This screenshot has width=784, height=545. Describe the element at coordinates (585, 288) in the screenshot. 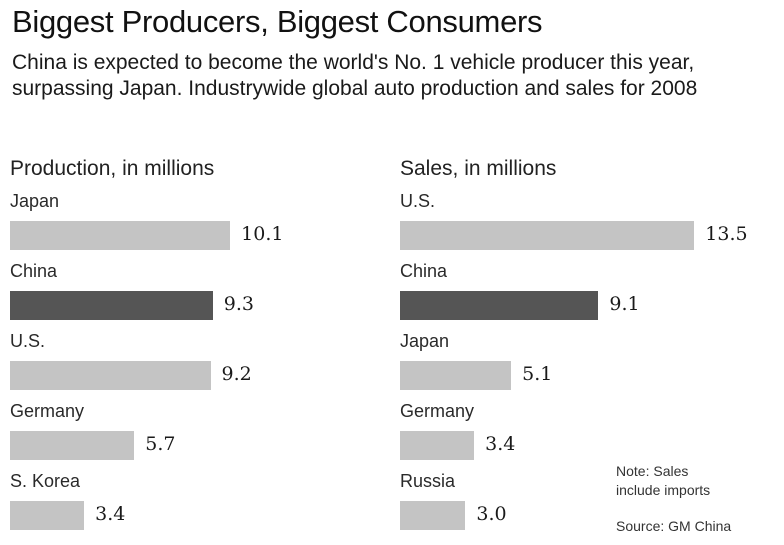

I see `sales-row: China 9.1` at that location.